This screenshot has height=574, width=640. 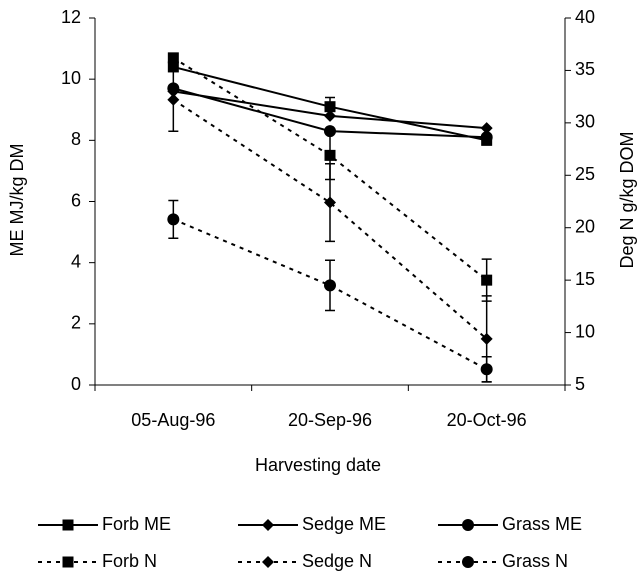 What do you see at coordinates (542, 524) in the screenshot?
I see `legend-label: Grass ME` at bounding box center [542, 524].